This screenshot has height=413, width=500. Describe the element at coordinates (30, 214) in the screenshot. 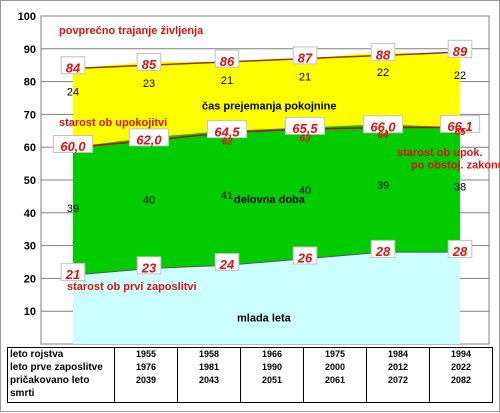

I see `y-tick-label: 40` at that location.